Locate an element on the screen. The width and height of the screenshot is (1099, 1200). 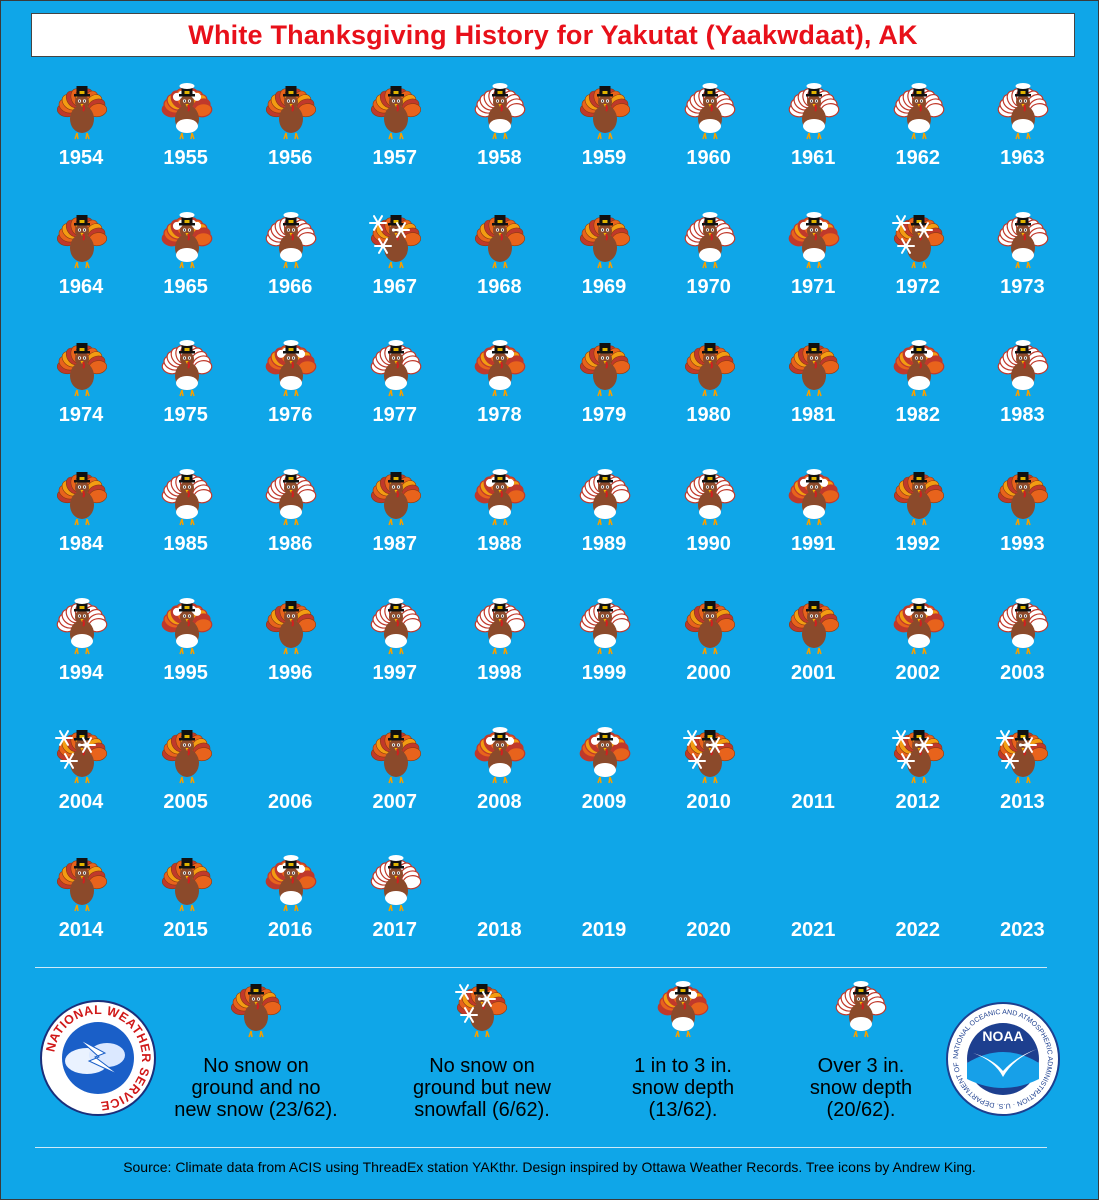
year-cell: 1984 is located at coordinates (81, 527).